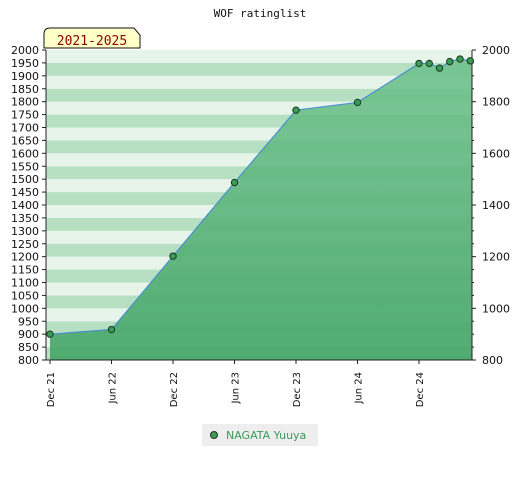 The width and height of the screenshot is (520, 480). What do you see at coordinates (25, 257) in the screenshot?
I see `y-tick-label-left: 1200` at bounding box center [25, 257].